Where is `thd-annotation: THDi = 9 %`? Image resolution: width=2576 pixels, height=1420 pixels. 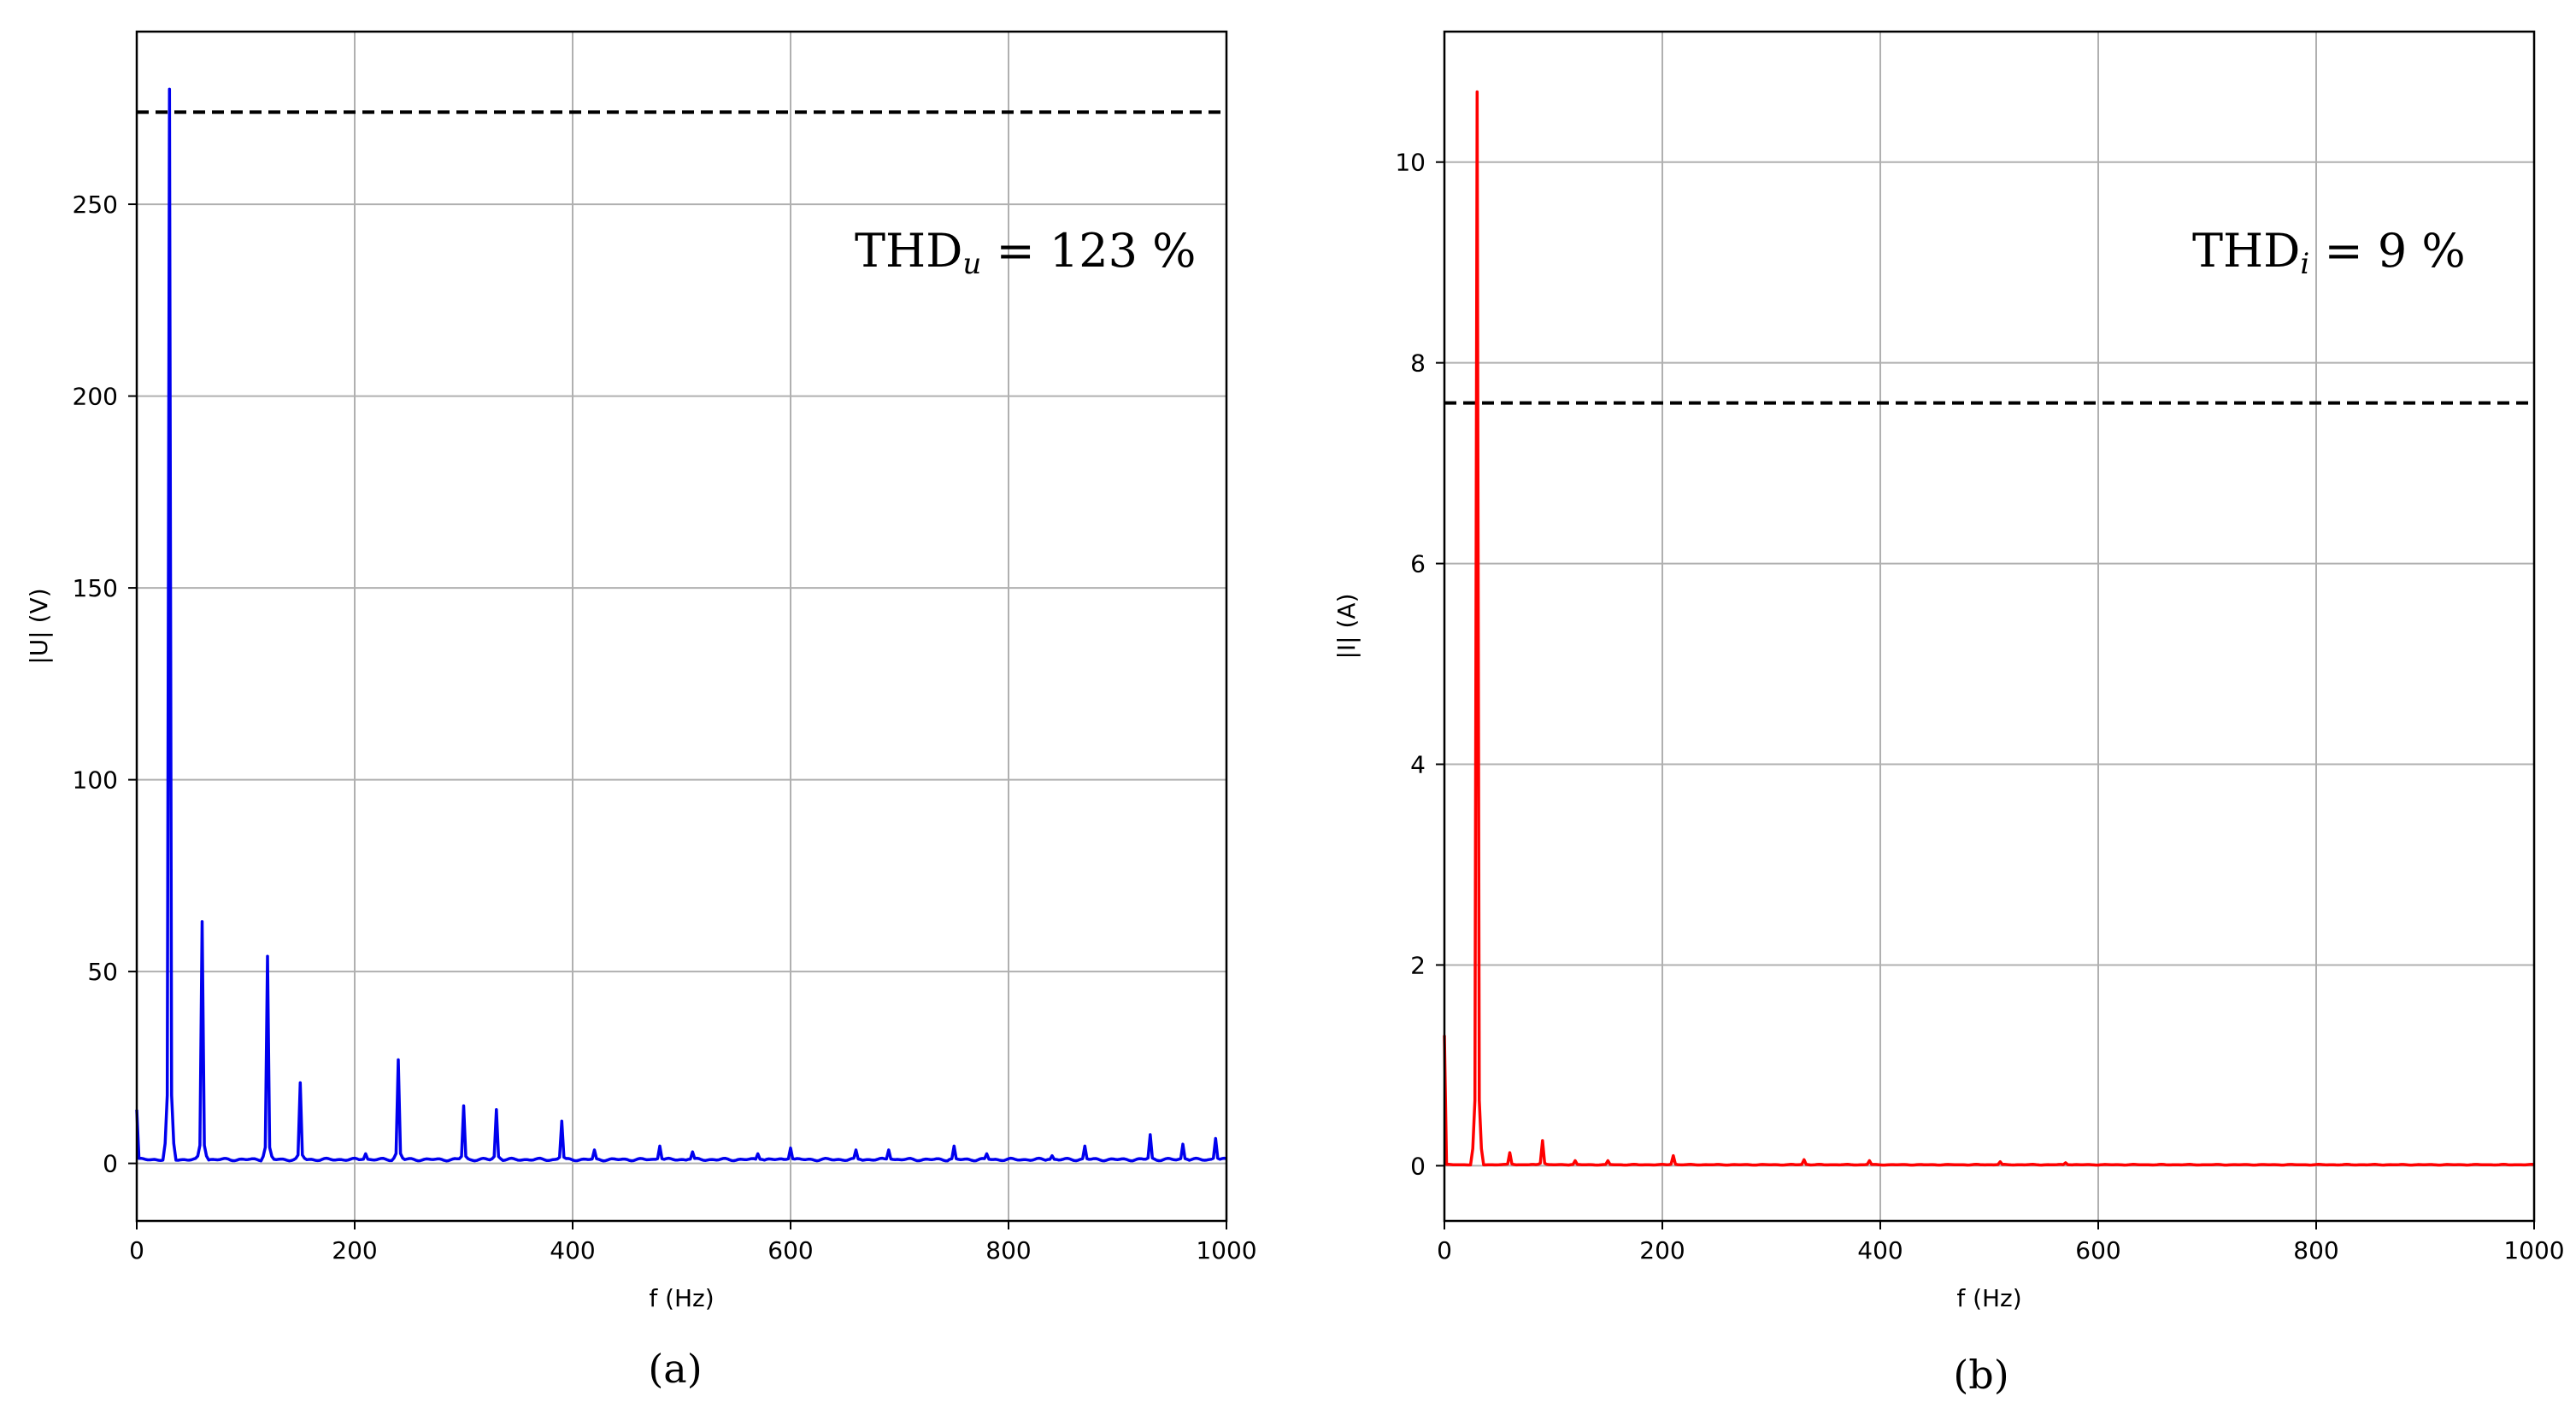 thd-annotation: THDi = 9 % is located at coordinates (2329, 252).